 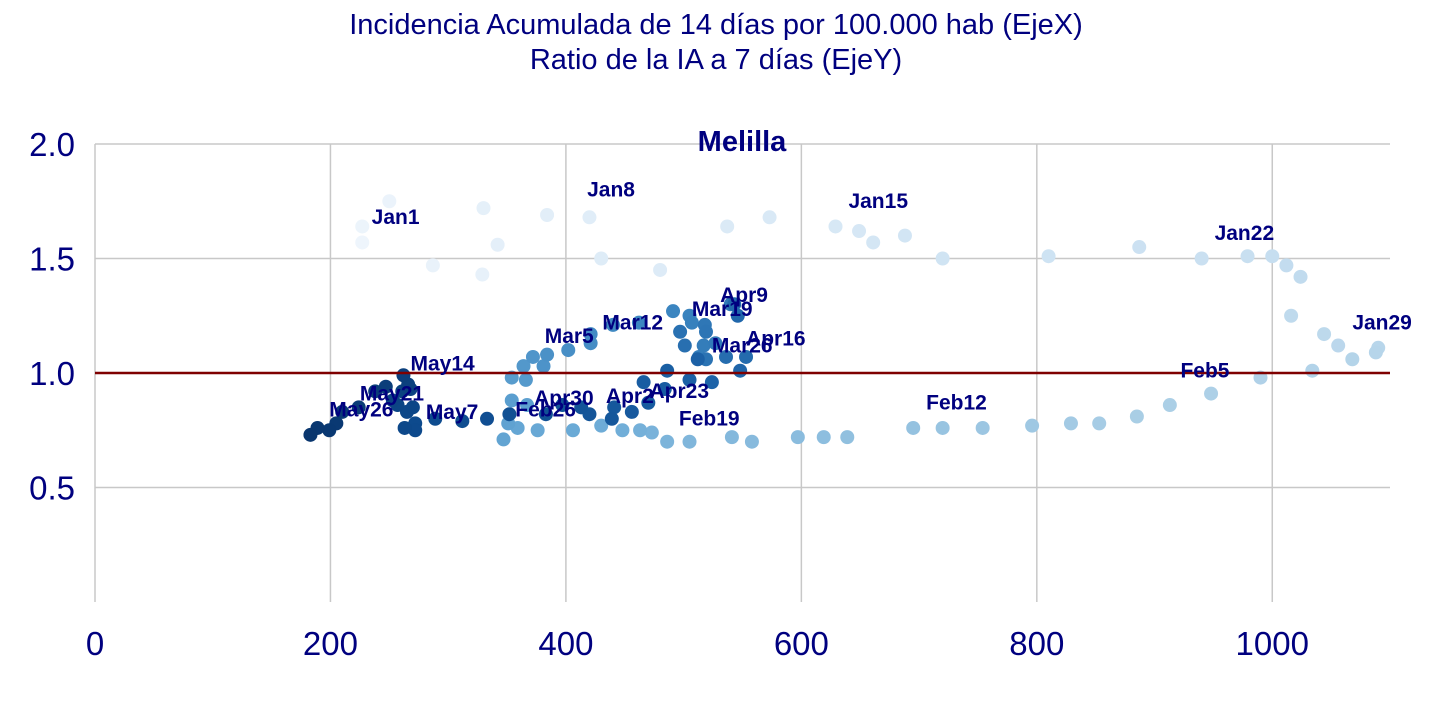 I want to click on data-label: Jan8, so click(x=611, y=190).